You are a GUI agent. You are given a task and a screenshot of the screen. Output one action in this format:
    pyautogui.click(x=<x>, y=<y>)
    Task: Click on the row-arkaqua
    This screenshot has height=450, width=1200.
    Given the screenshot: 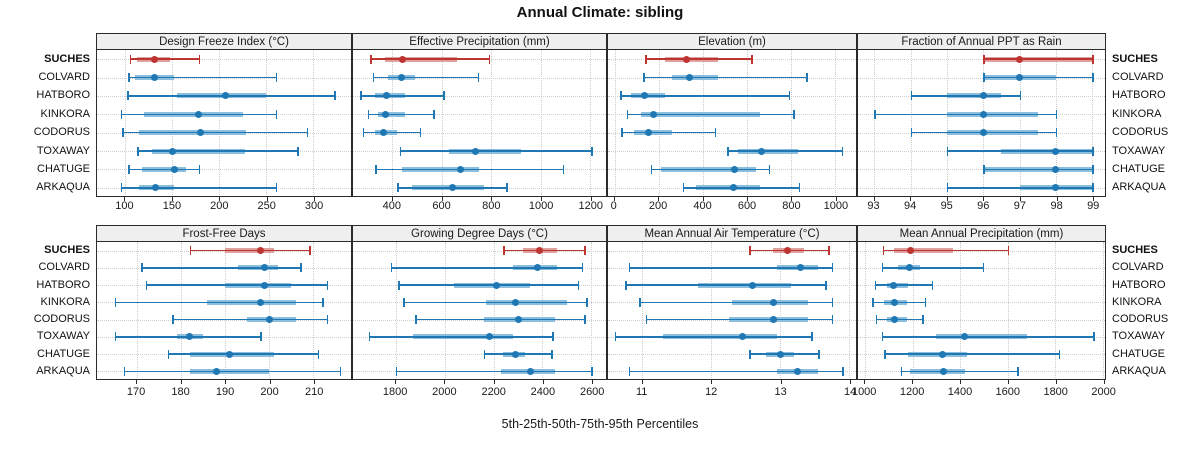 What is the action you would take?
    pyautogui.click(x=479, y=123)
    